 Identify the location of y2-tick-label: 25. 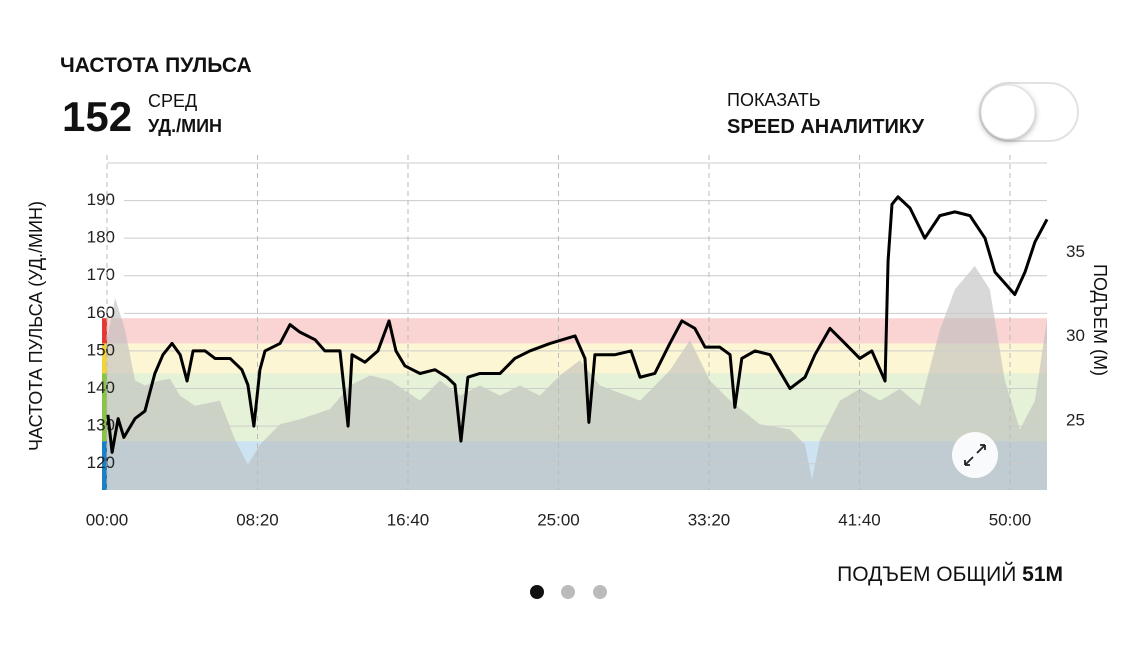
(1075, 419).